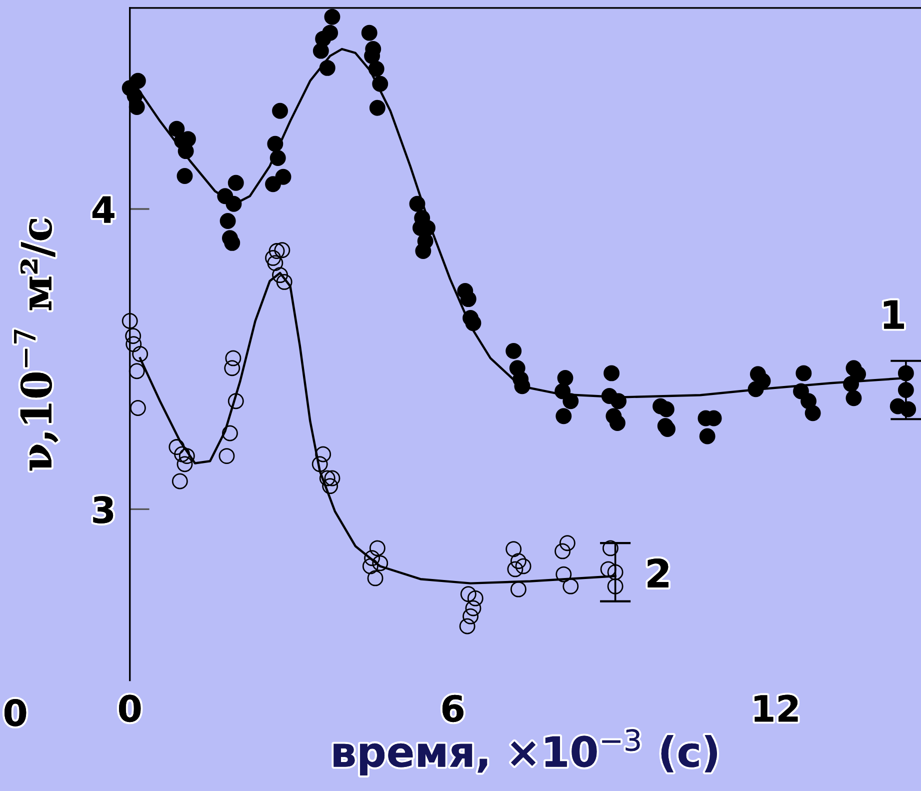 This screenshot has height=791, width=921. Describe the element at coordinates (453, 708) in the screenshot. I see `x-tick-label: 6` at that location.